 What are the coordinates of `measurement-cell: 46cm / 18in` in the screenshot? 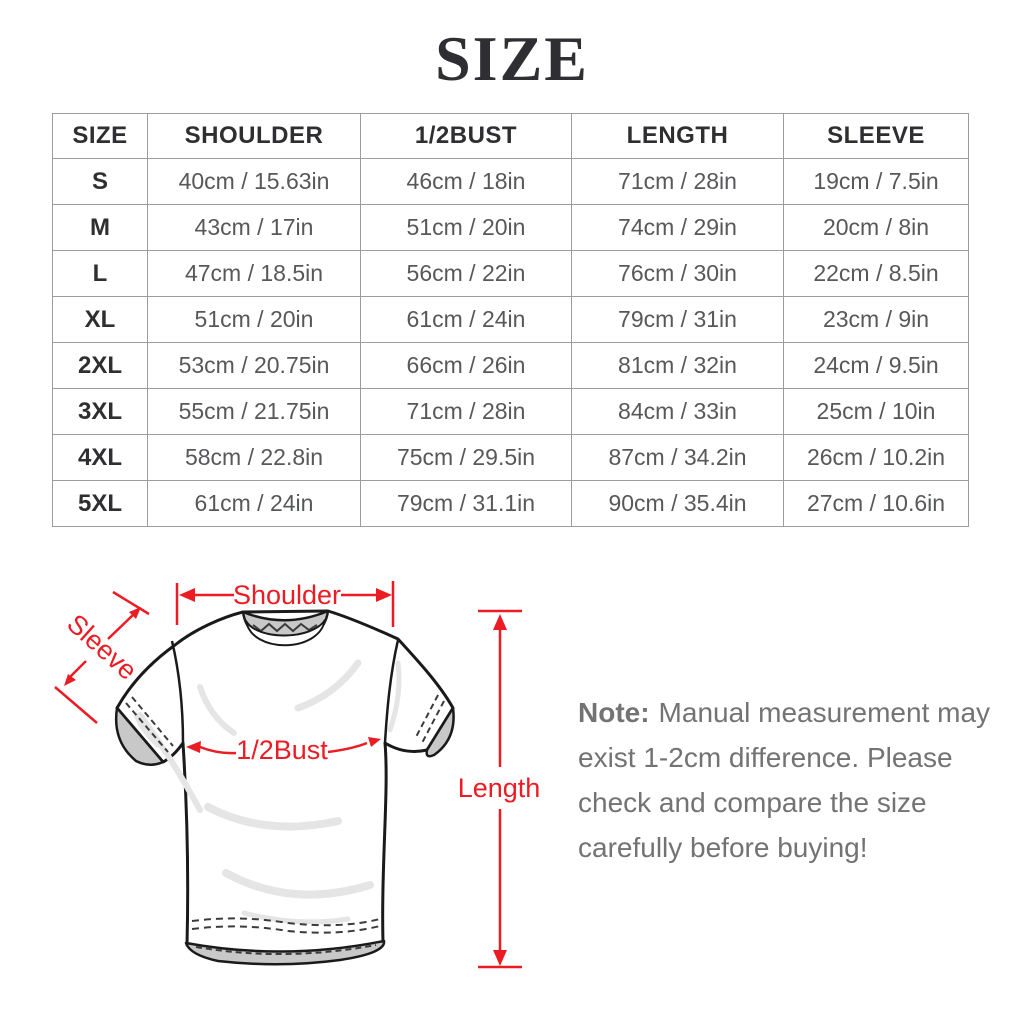 It's located at (466, 181).